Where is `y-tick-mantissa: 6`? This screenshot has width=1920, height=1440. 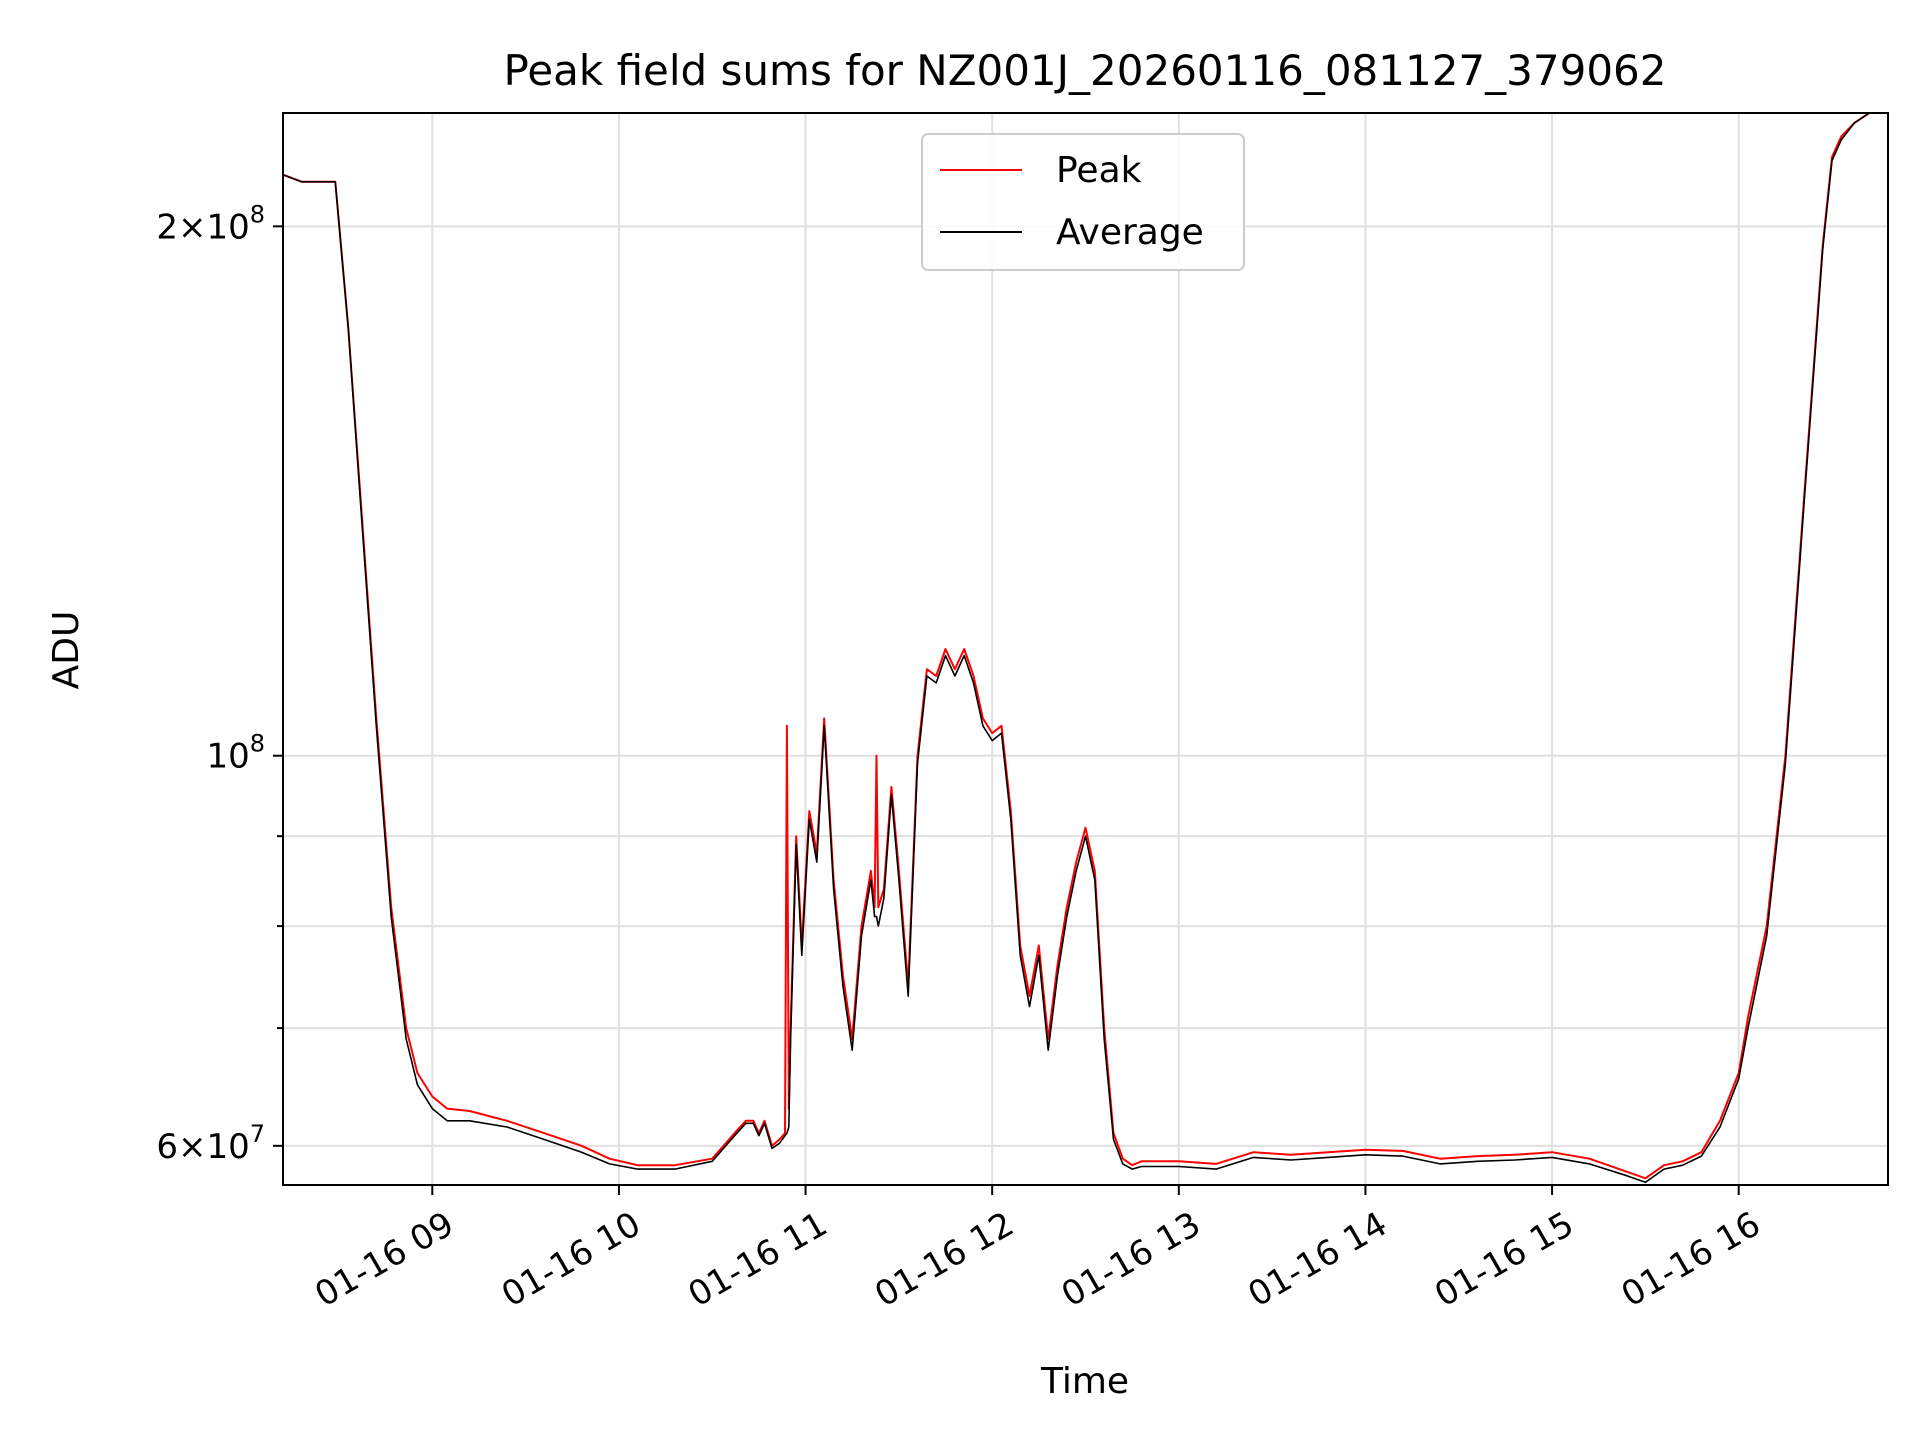
y-tick-mantissa: 6 is located at coordinates (167, 1147).